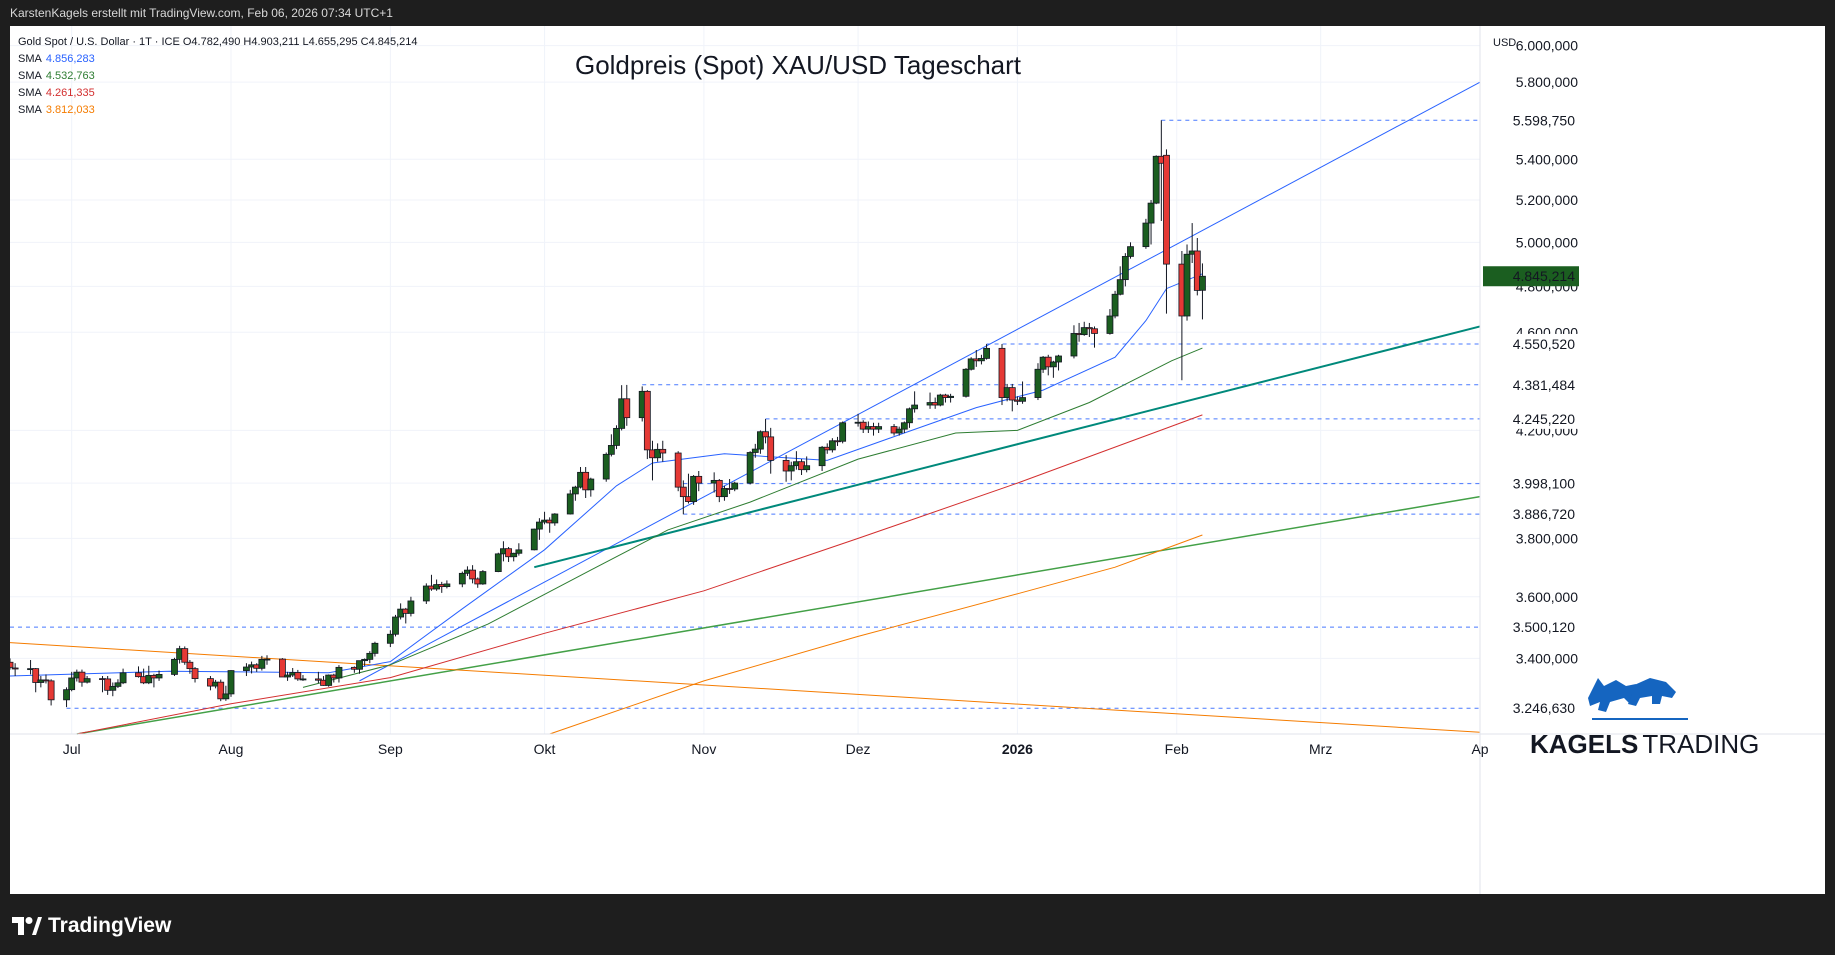  Describe the element at coordinates (1479, 749) in the screenshot. I see `time-tick-label: Ap` at that location.